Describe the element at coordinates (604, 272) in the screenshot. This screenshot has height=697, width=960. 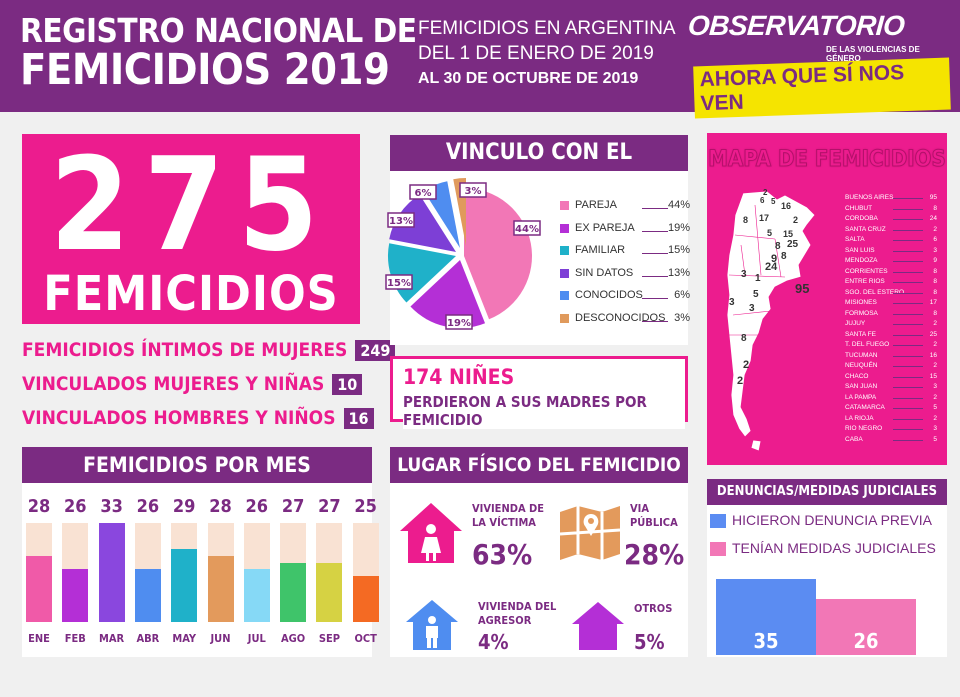
I see `legend-label: SIN DATOS` at that location.